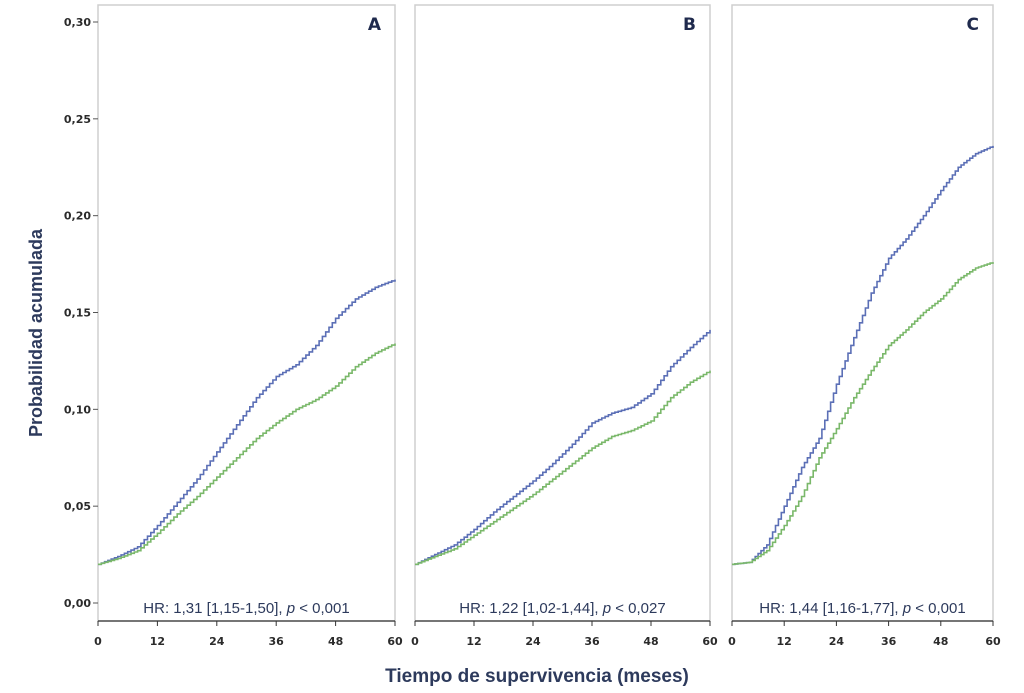  What do you see at coordinates (36, 332) in the screenshot?
I see `y-axis-label: Probabilidad acumulada` at bounding box center [36, 332].